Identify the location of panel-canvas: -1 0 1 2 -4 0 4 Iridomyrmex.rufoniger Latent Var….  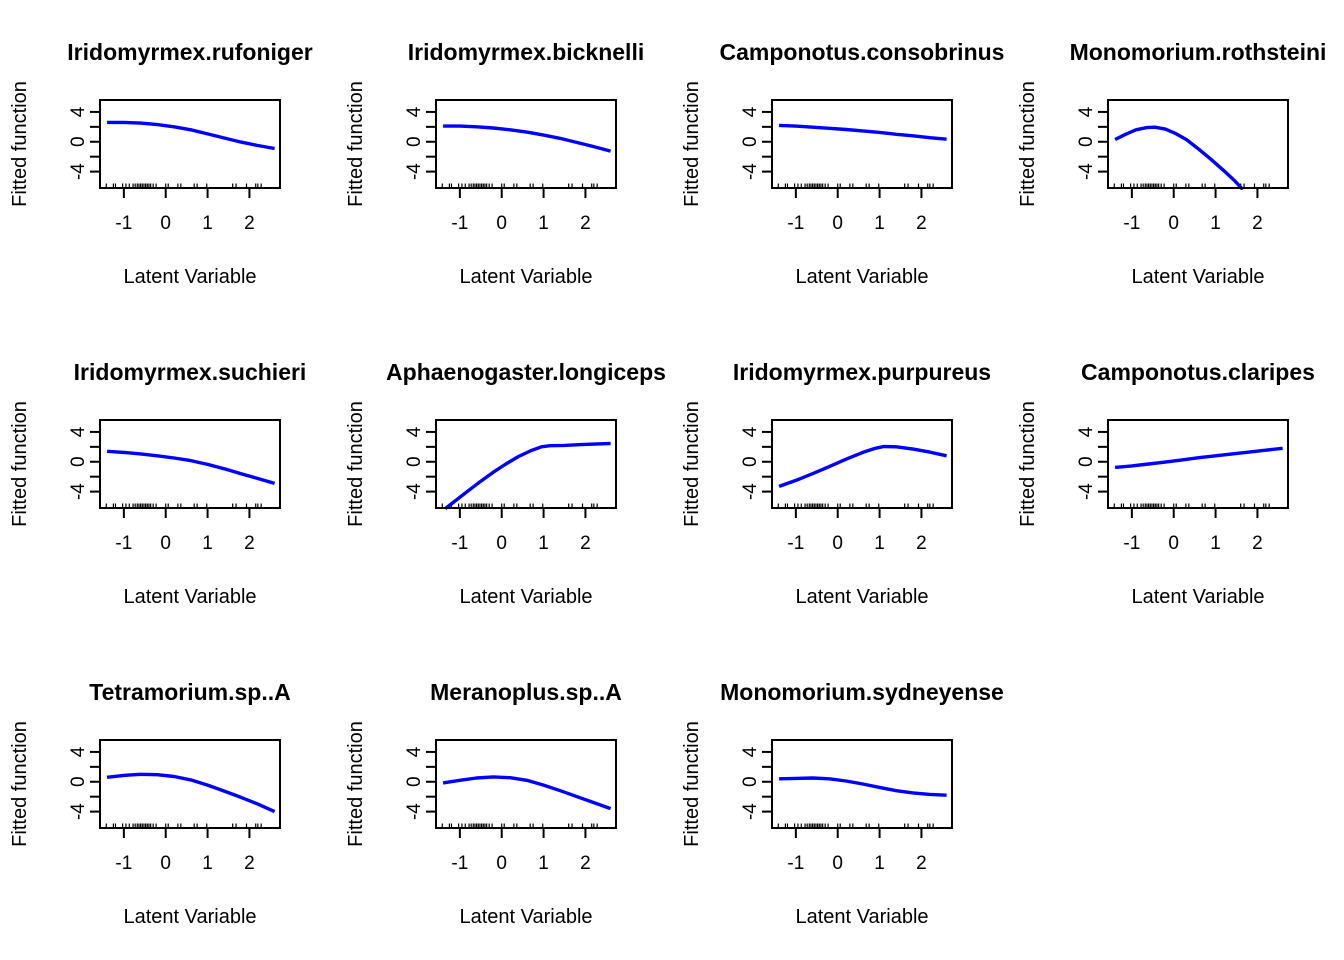
(161, 163).